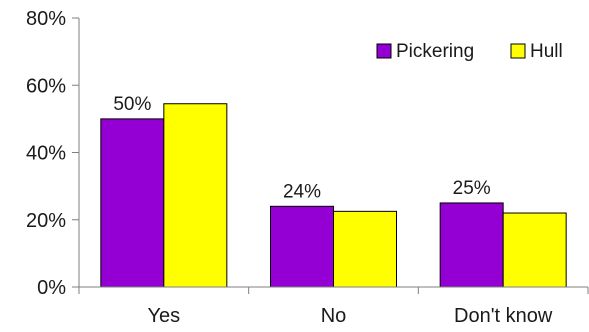 This screenshot has height=332, width=589. I want to click on x-category-label: Yes, so click(164, 316).